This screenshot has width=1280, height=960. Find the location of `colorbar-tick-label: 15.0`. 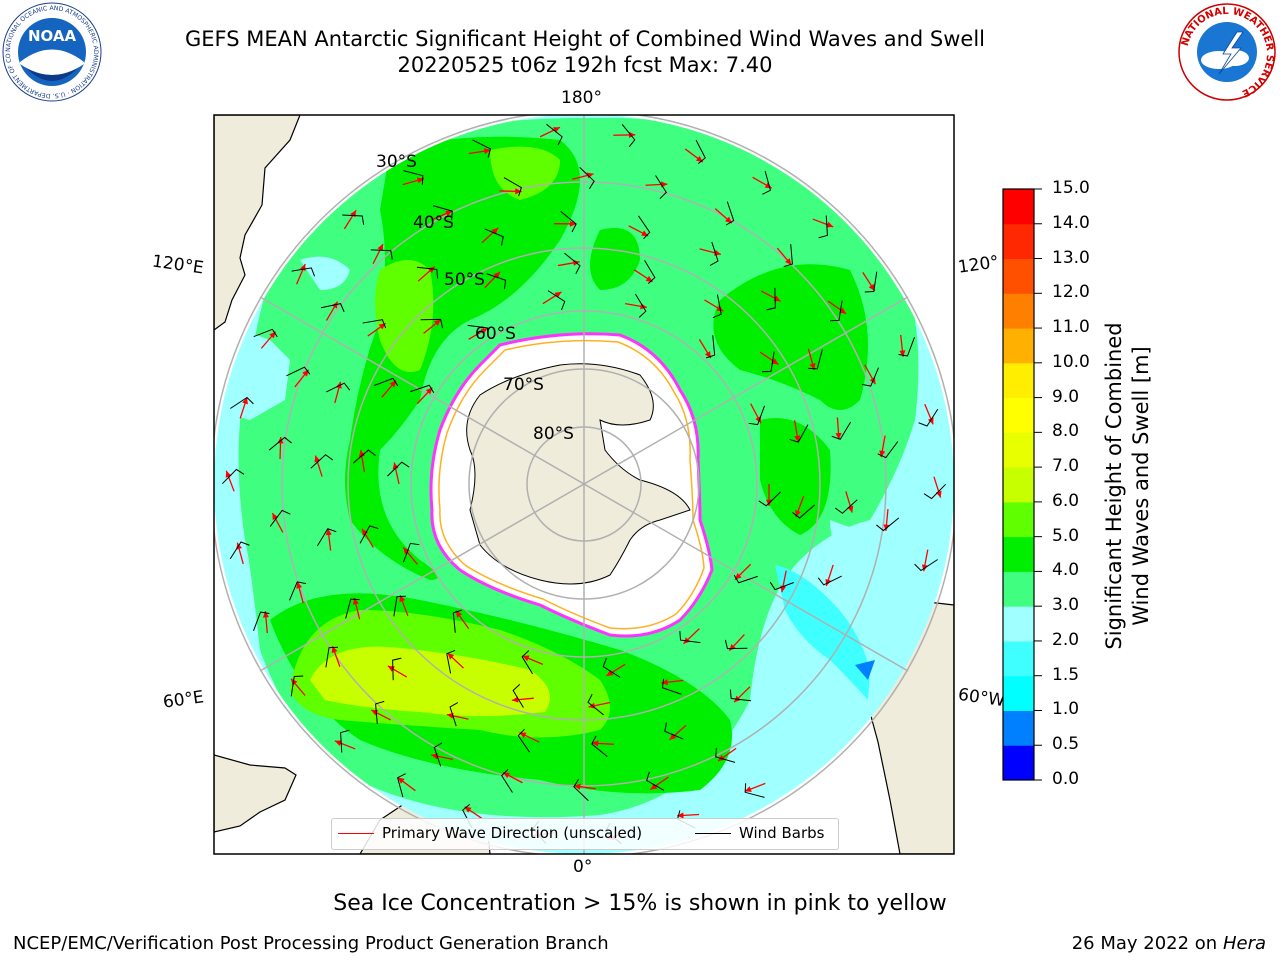

colorbar-tick-label: 15.0 is located at coordinates (1071, 188).